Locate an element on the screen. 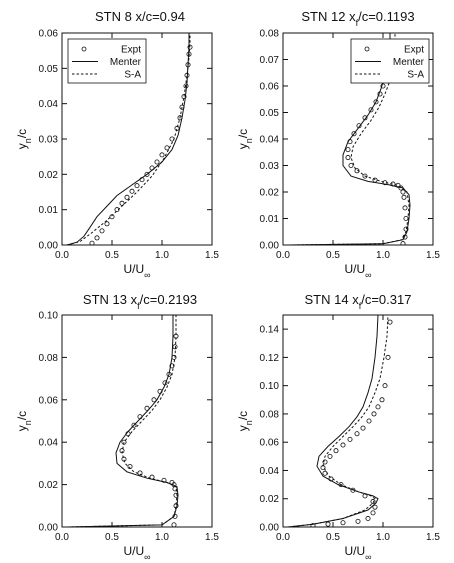  y-tick-label: 0.14 is located at coordinates (270, 330).